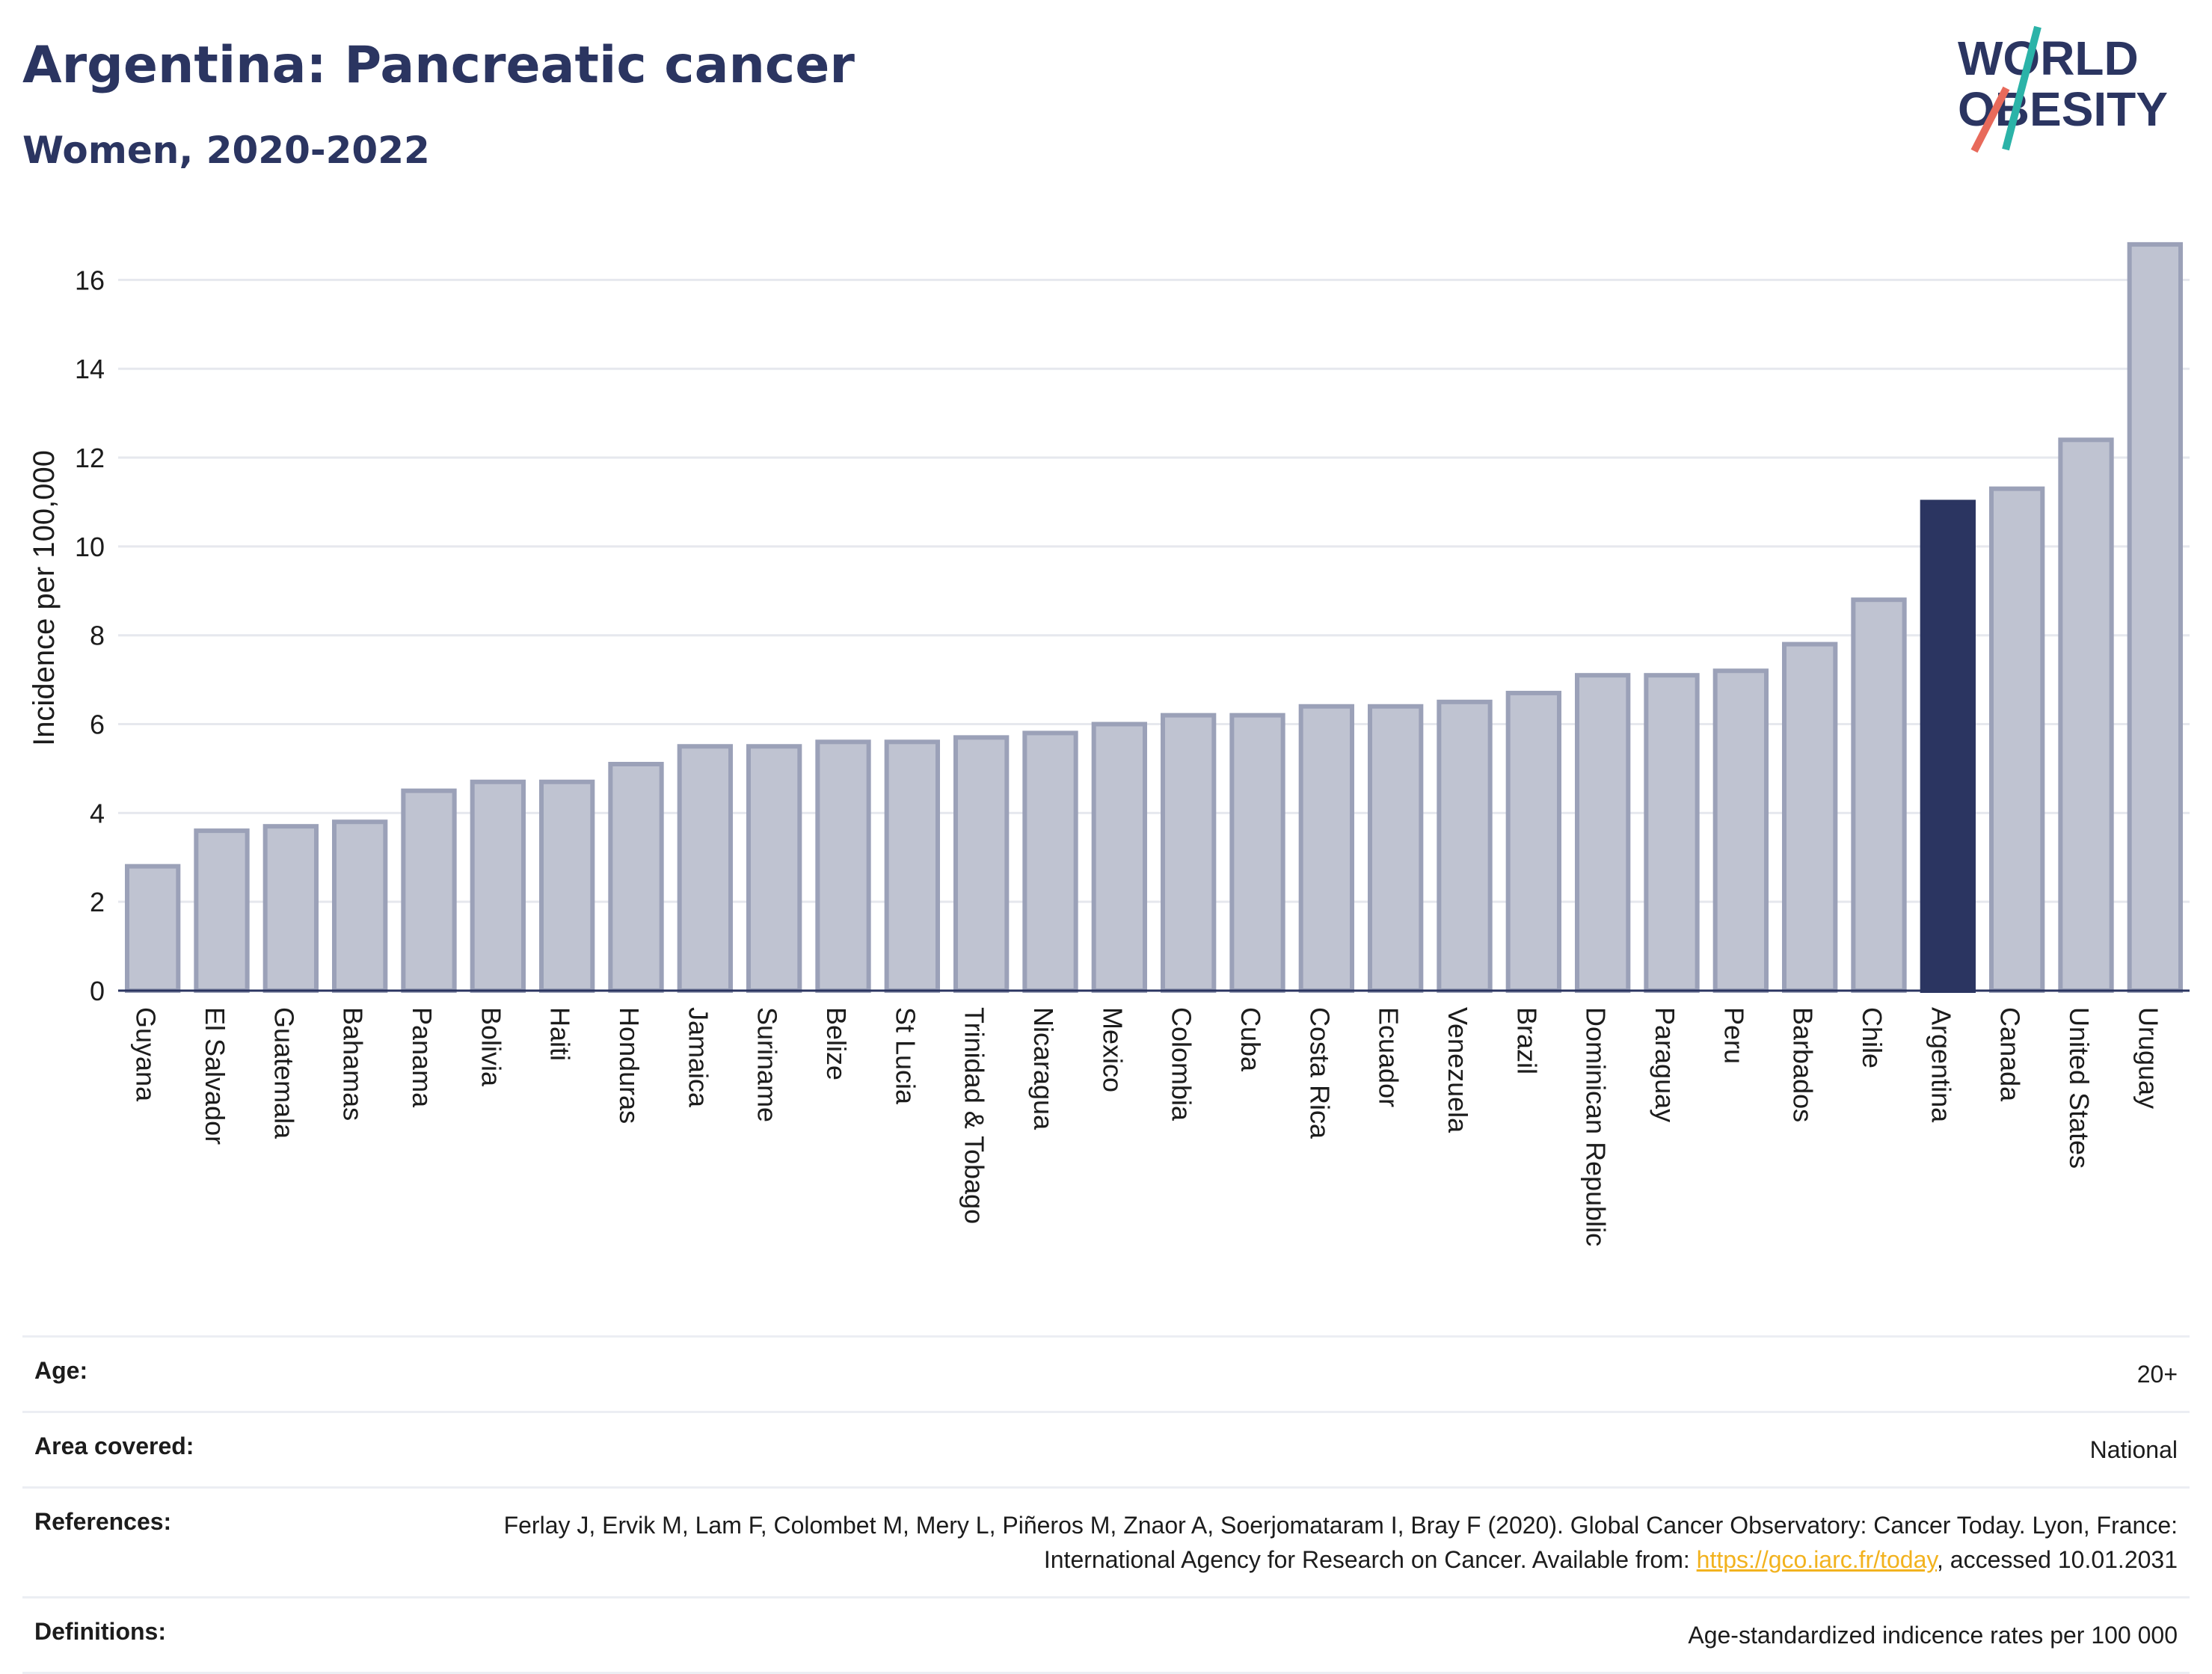 The height and width of the screenshot is (1674, 2212). I want to click on meta-row-area: Area covered: National, so click(1106, 1449).